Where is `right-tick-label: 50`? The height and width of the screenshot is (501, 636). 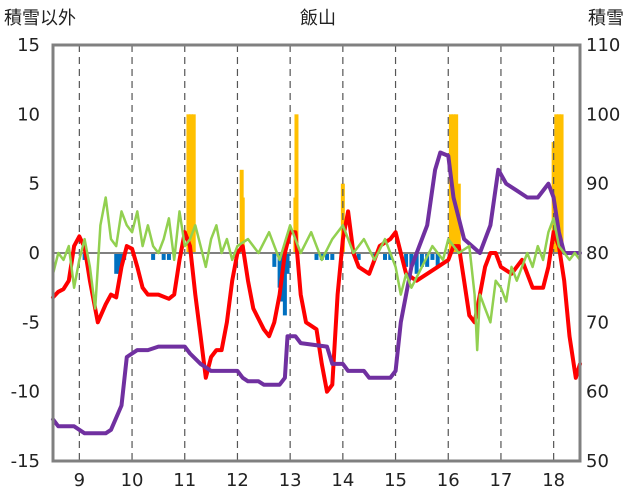
right-tick-label: 50 is located at coordinates (597, 461).